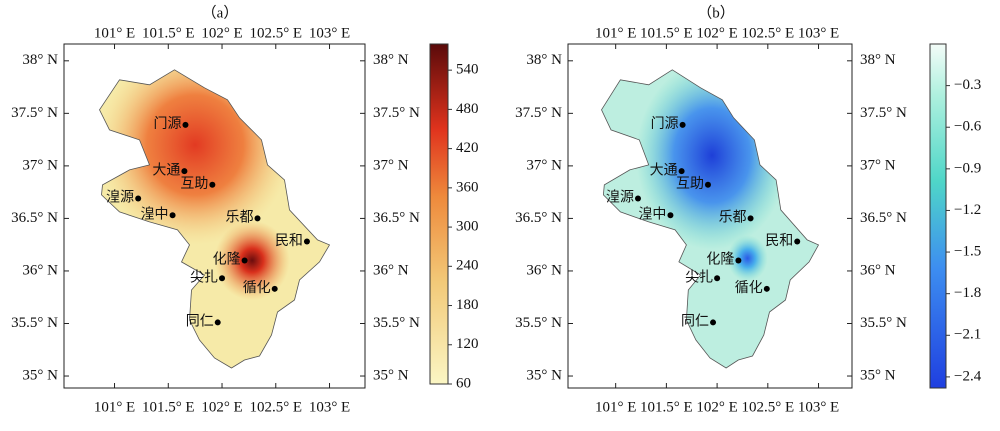  What do you see at coordinates (467, 344) in the screenshot?
I see `colorbar-tick-label: 120` at bounding box center [467, 344].